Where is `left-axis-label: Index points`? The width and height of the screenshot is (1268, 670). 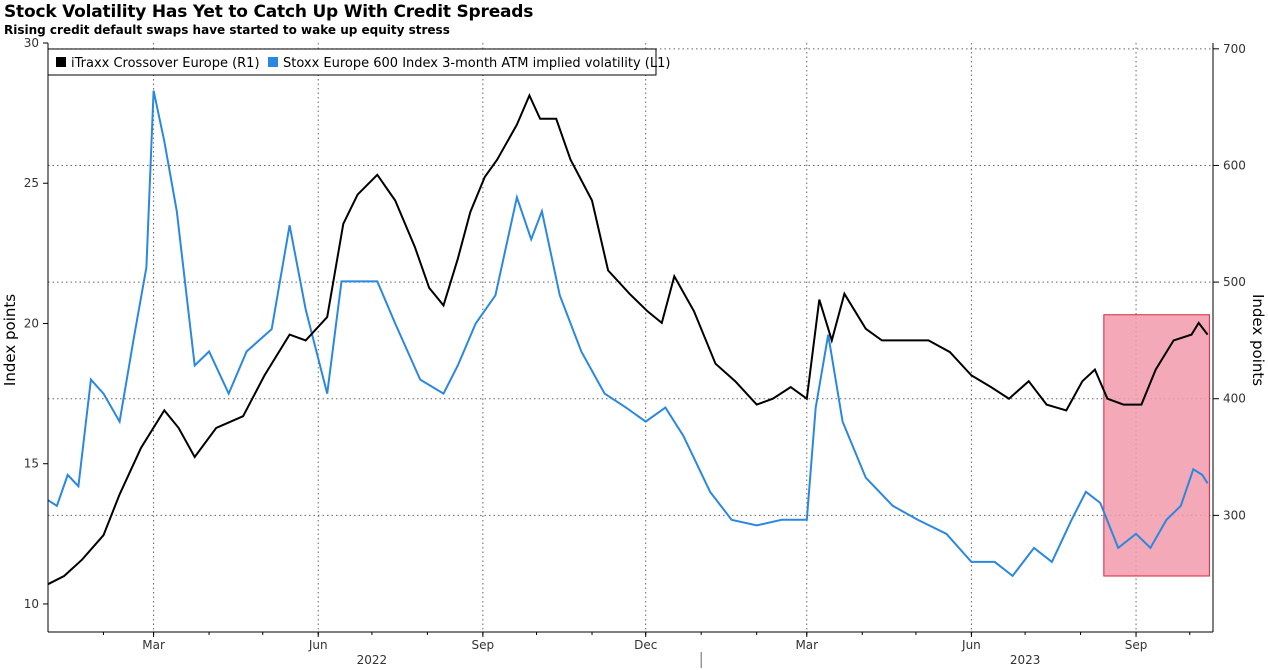 left-axis-label: Index points is located at coordinates (10, 340).